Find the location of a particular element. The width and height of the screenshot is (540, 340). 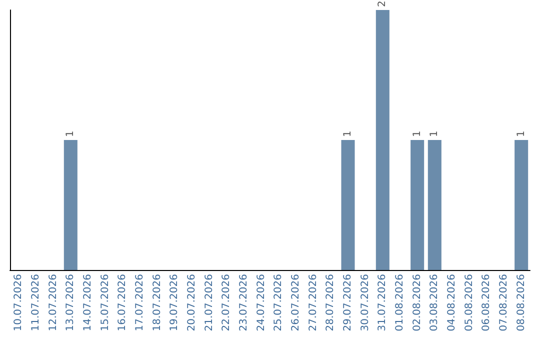

x-tick-label: 20.07.2026 is located at coordinates (192, 303).